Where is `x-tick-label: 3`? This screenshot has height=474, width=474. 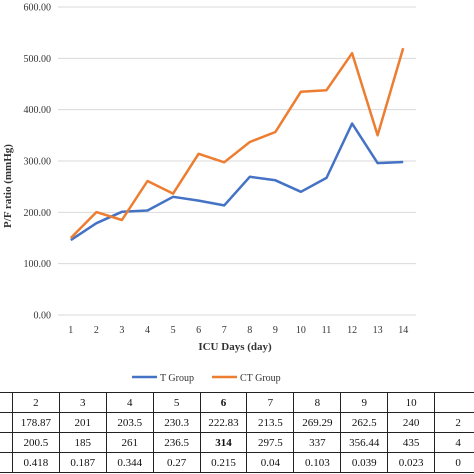
x-tick-label: 3 is located at coordinates (121, 330).